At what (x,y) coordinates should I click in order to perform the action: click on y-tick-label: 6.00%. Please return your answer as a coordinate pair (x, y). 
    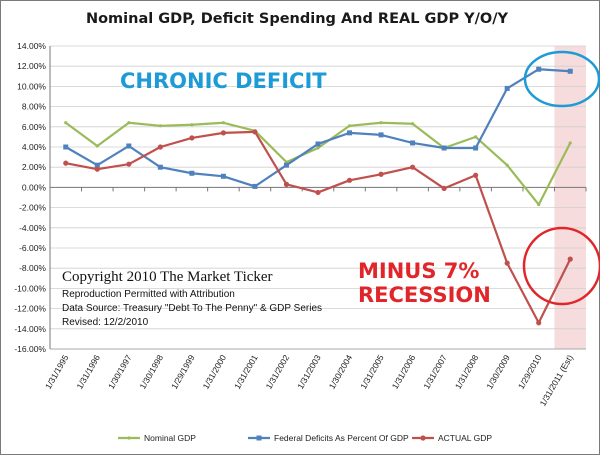
    Looking at the image, I should click on (34, 127).